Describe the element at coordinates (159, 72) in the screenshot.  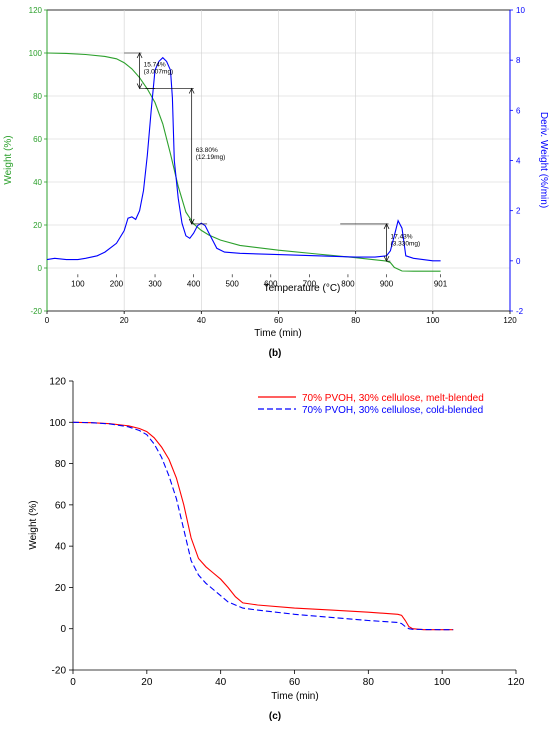
I see `annotation-mass-label: (3.007mg)` at that location.